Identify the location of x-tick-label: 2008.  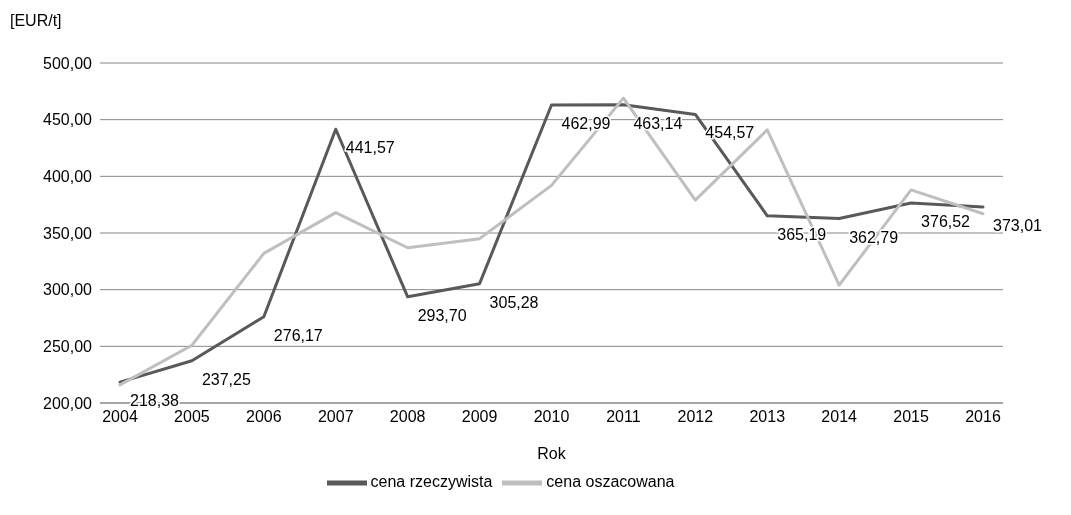
(407, 417).